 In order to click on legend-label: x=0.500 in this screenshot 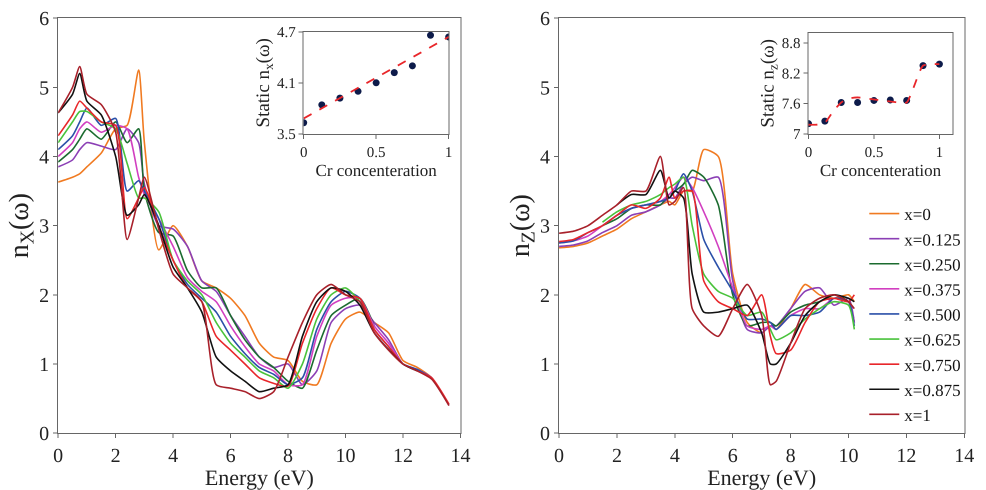, I will do `click(932, 315)`.